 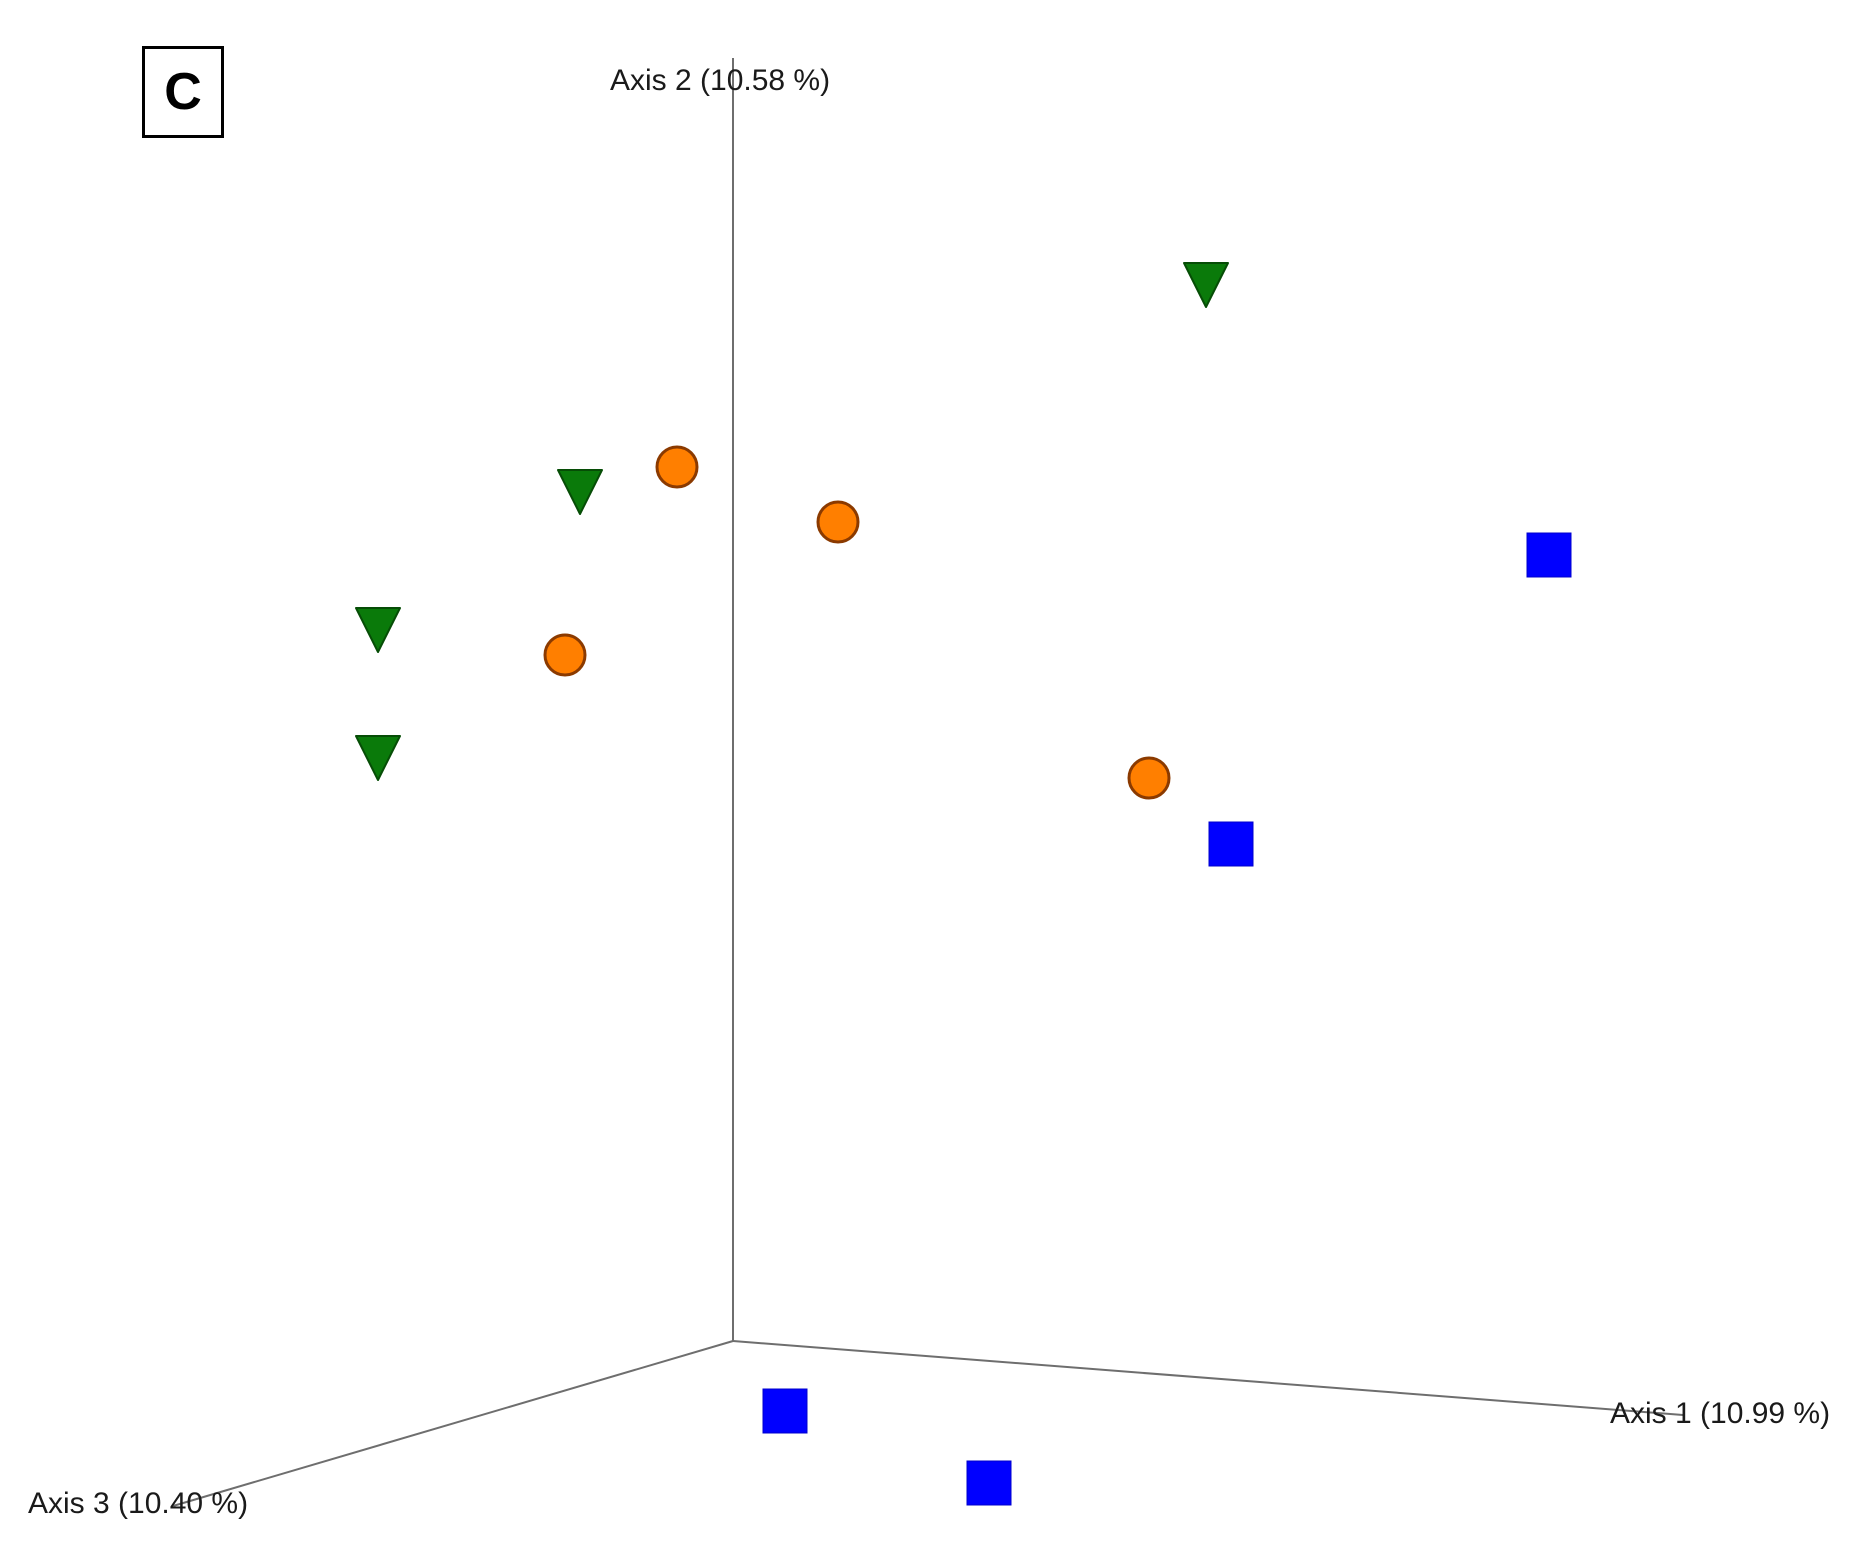 What do you see at coordinates (1720, 1413) in the screenshot?
I see `axis1-label: Axis 1 (10.99 %)` at bounding box center [1720, 1413].